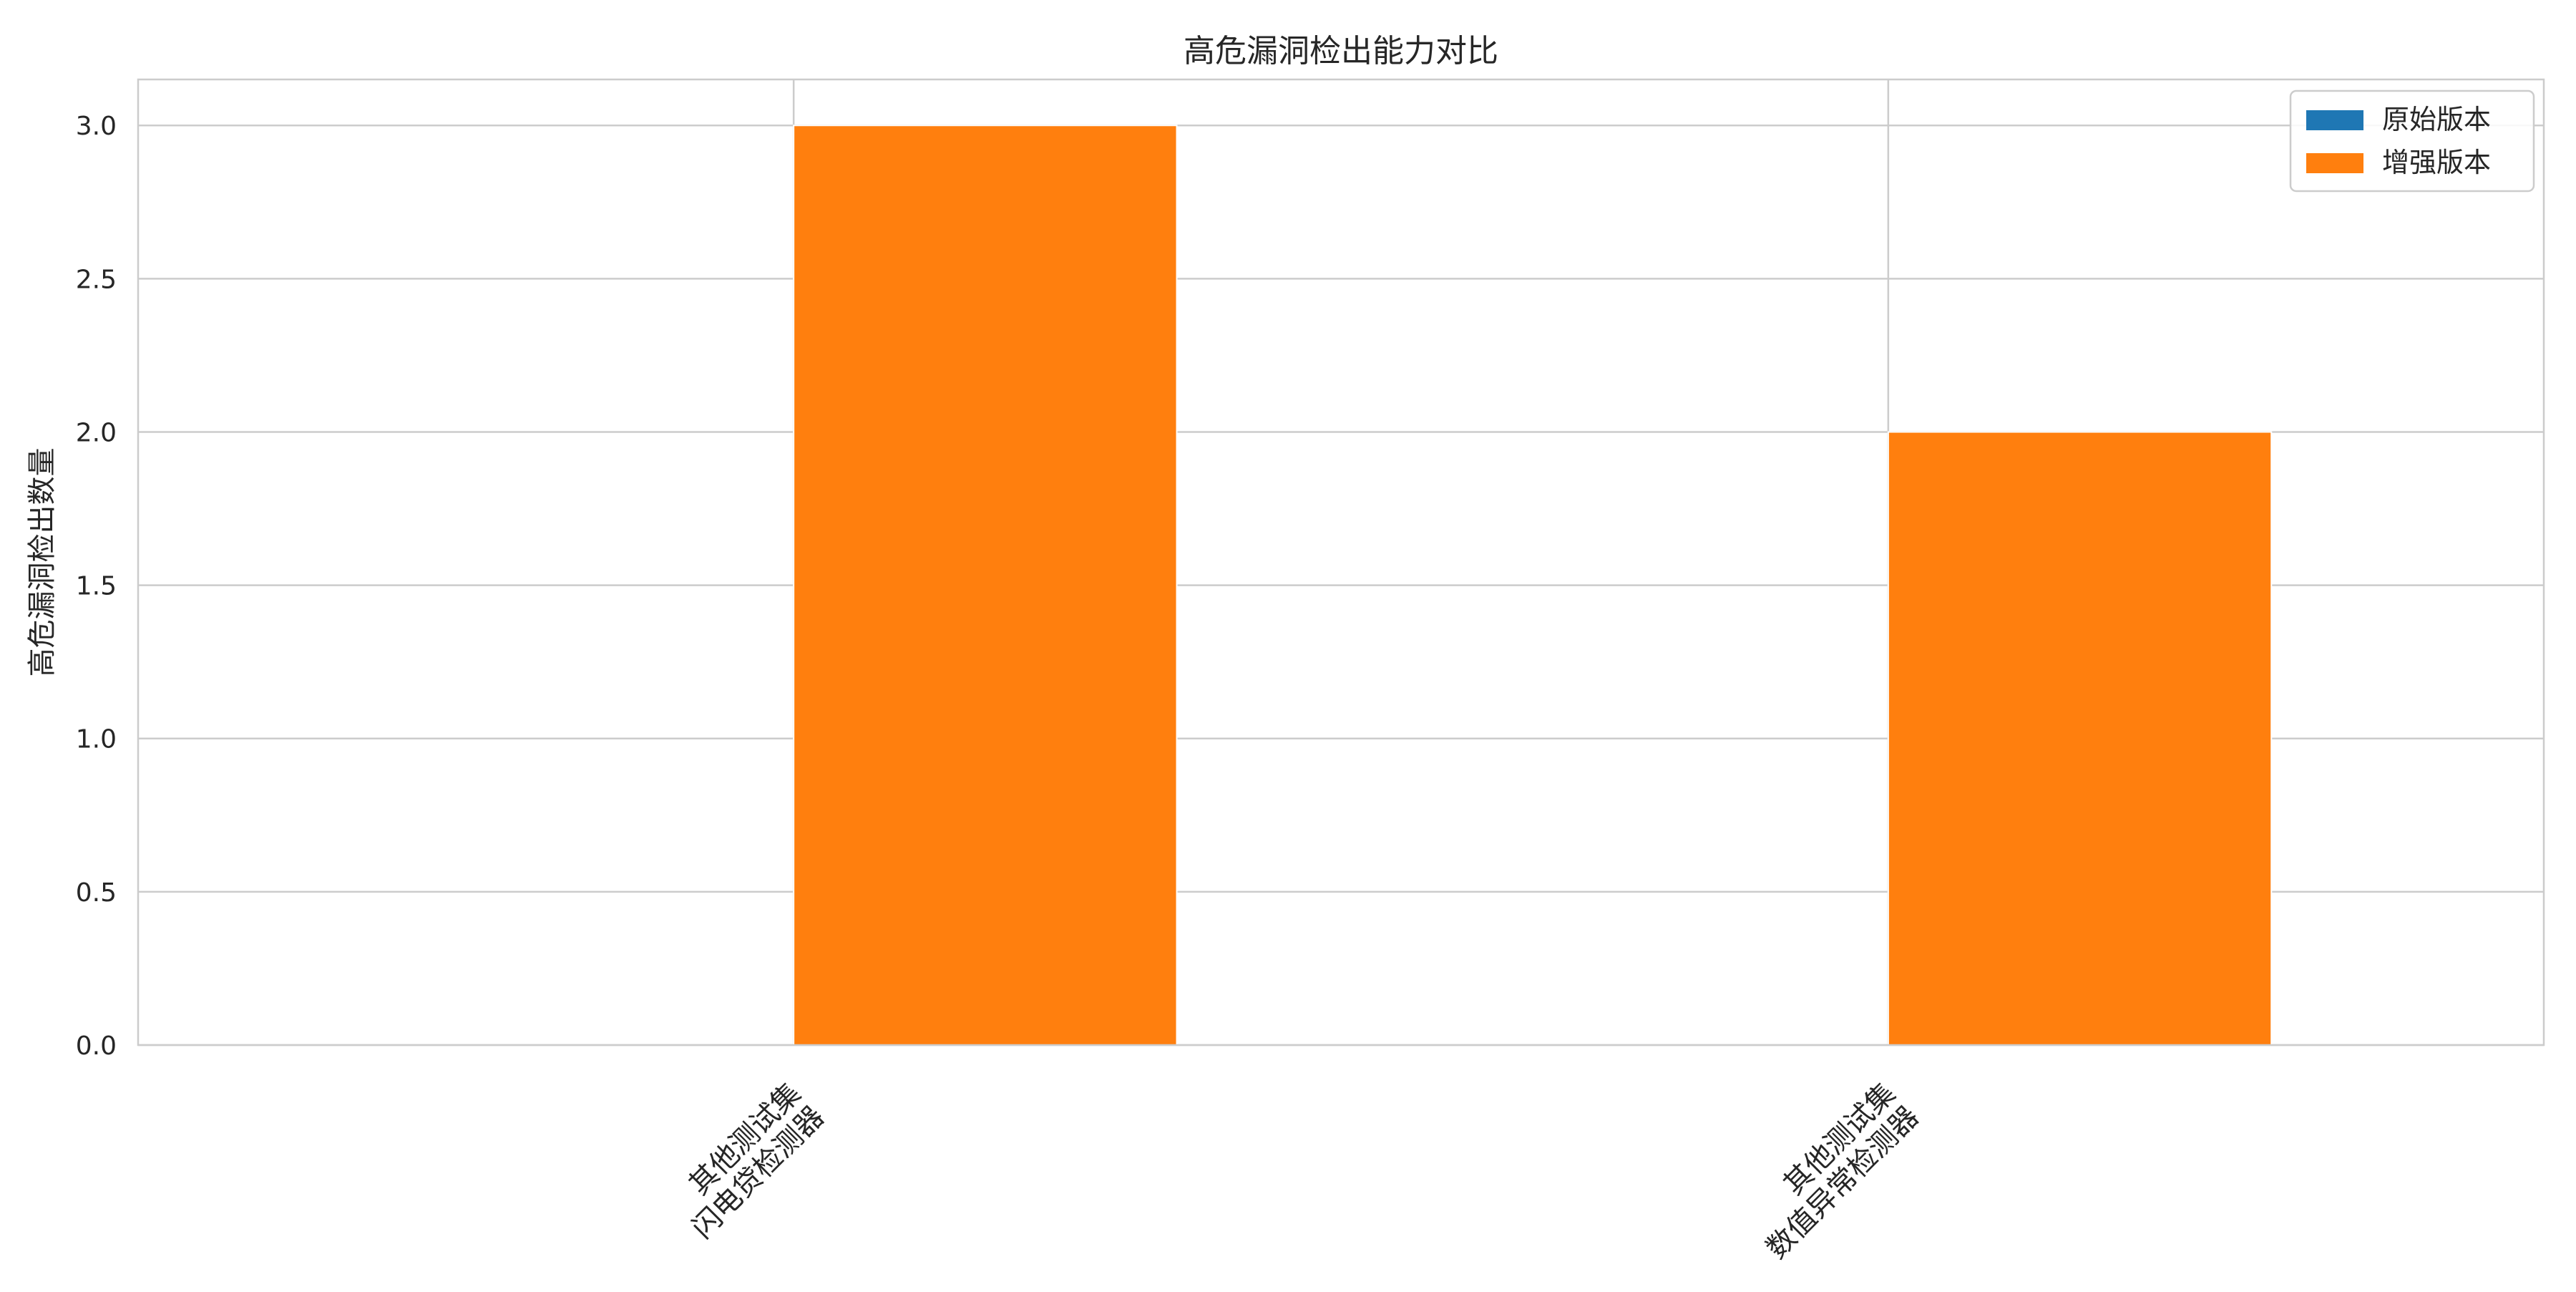 This screenshot has width=2576, height=1292. I want to click on y-tick-label: 1.5, so click(96, 586).